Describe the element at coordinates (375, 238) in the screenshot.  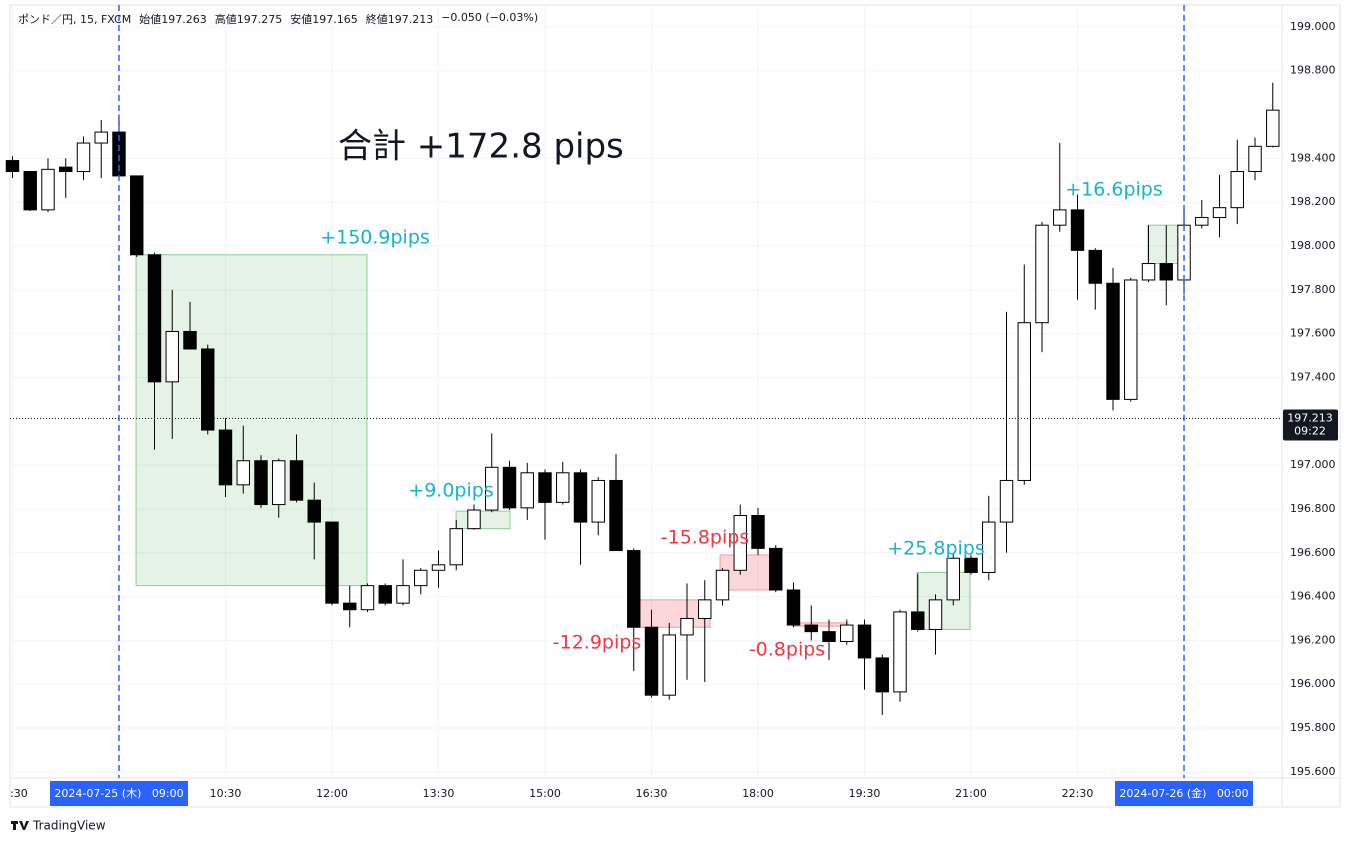
I see `pips-label: +150.9pips` at that location.